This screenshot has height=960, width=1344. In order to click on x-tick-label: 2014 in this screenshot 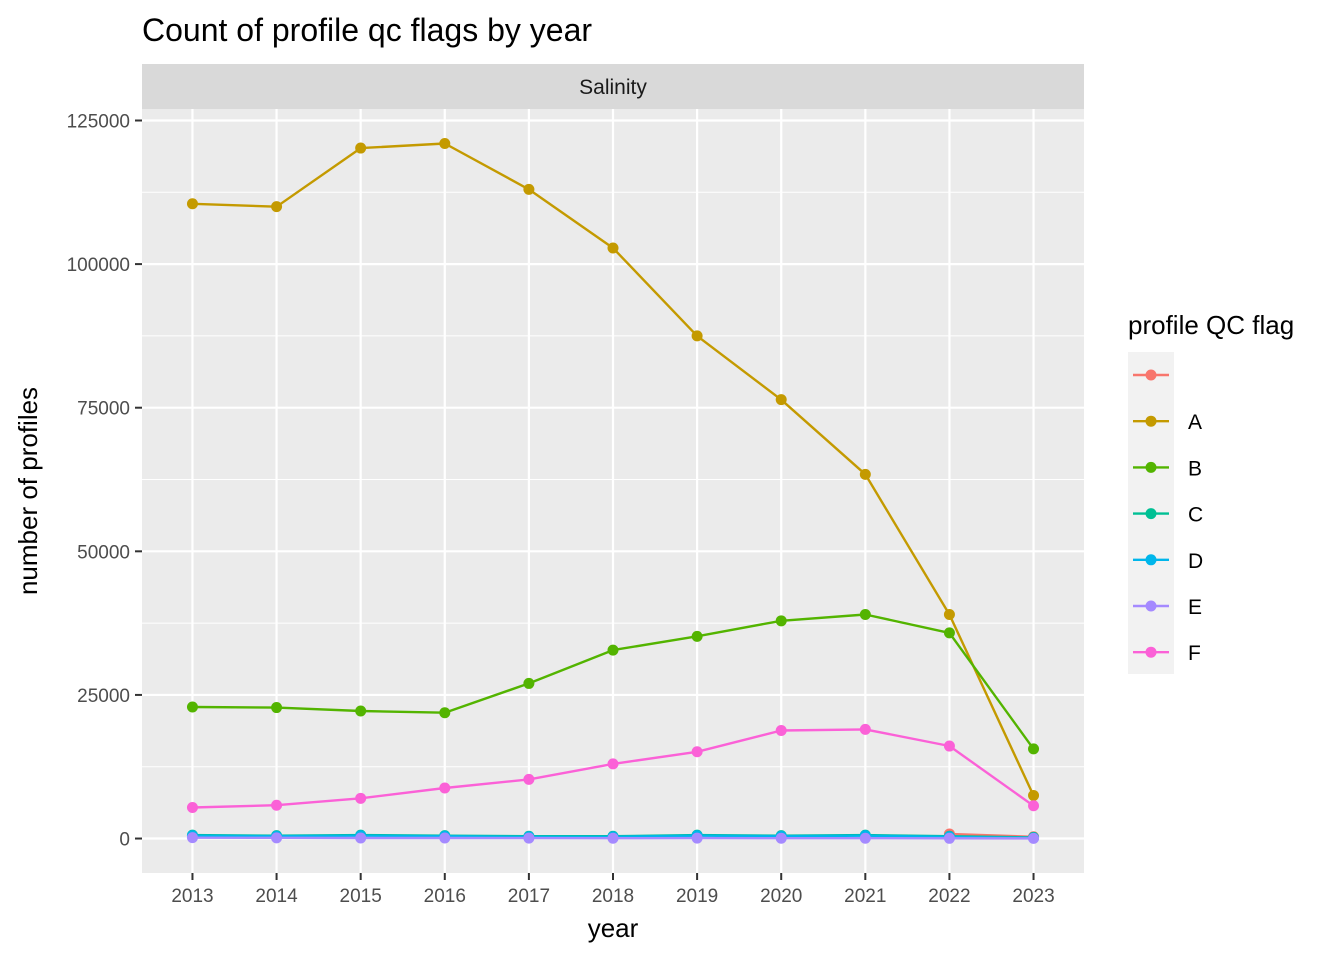, I will do `click(276, 896)`.